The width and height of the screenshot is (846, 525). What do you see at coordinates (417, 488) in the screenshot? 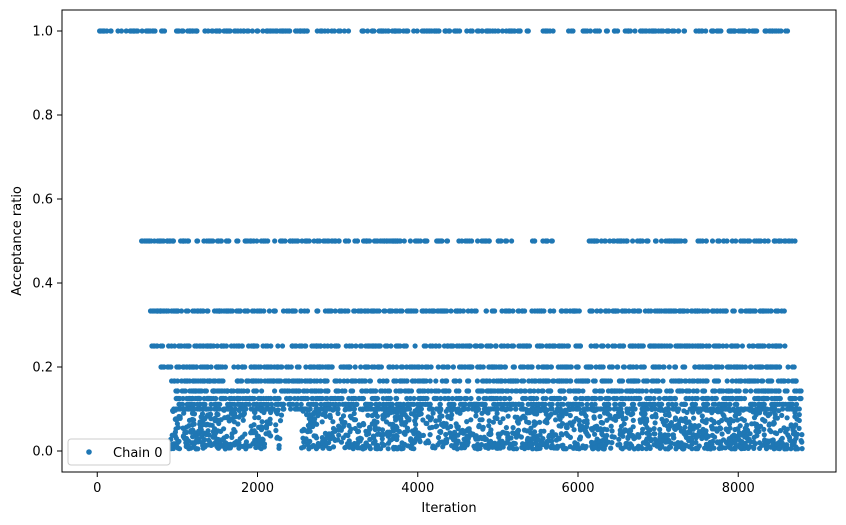
I see `x-tick-label: 4000` at bounding box center [417, 488].